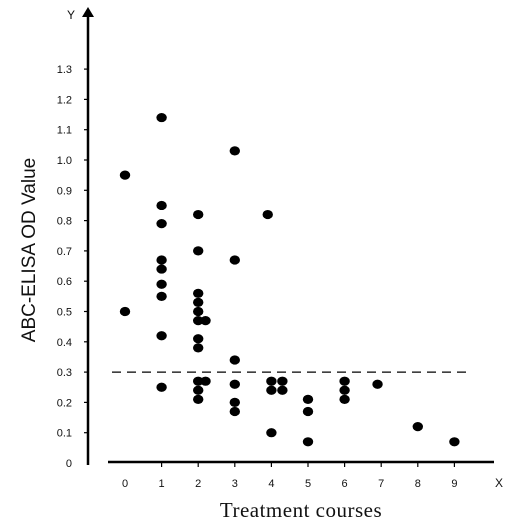 This screenshot has width=514, height=523. What do you see at coordinates (64, 343) in the screenshot?
I see `y-tick-label: 0.4` at bounding box center [64, 343].